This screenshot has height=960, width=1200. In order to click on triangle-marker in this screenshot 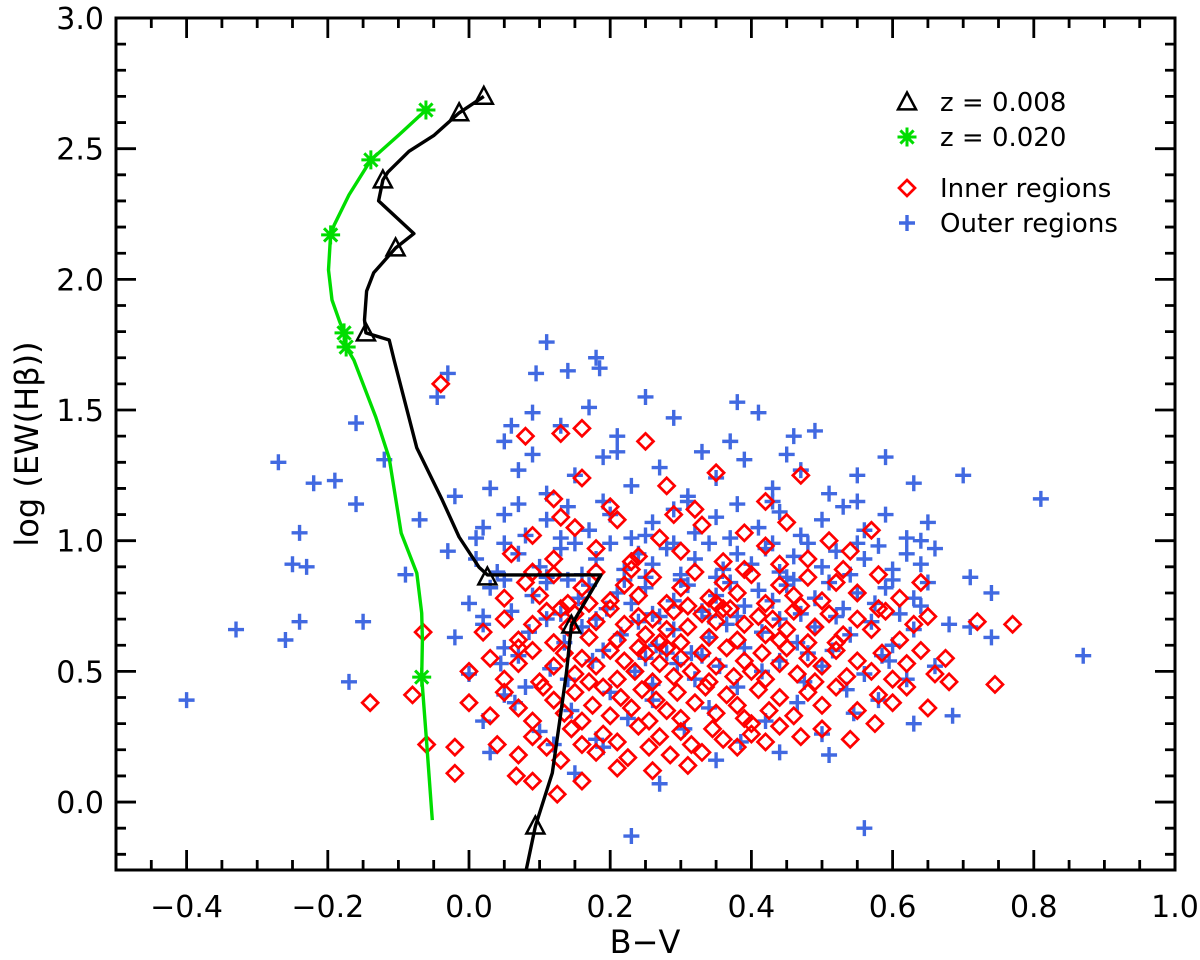, I will do `click(483, 95)`.